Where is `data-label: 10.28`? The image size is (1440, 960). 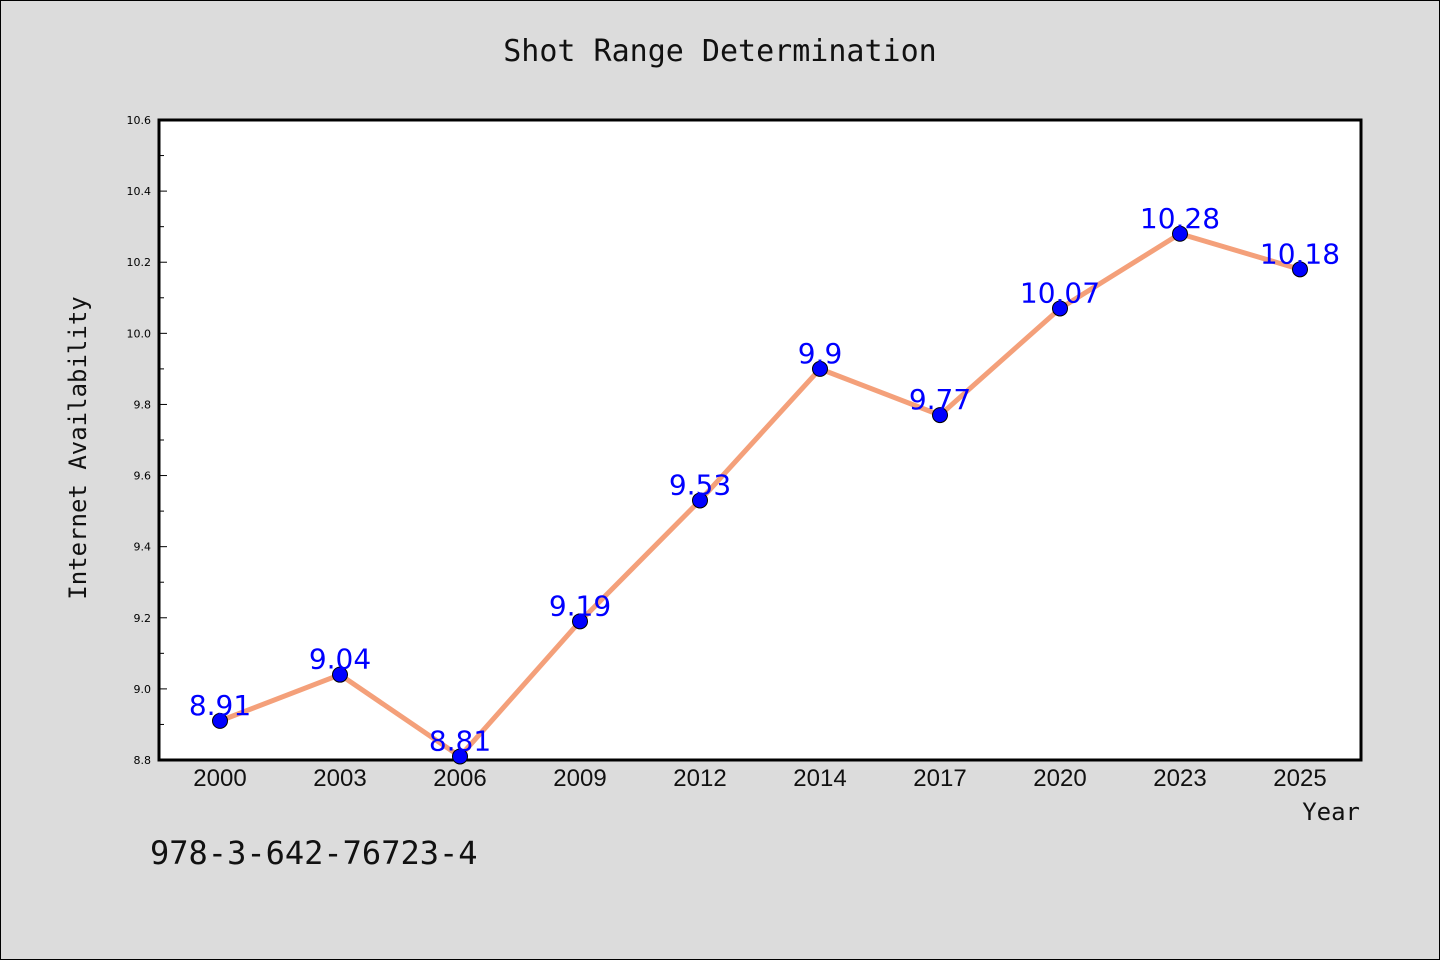 data-label: 10.28 is located at coordinates (1180, 218).